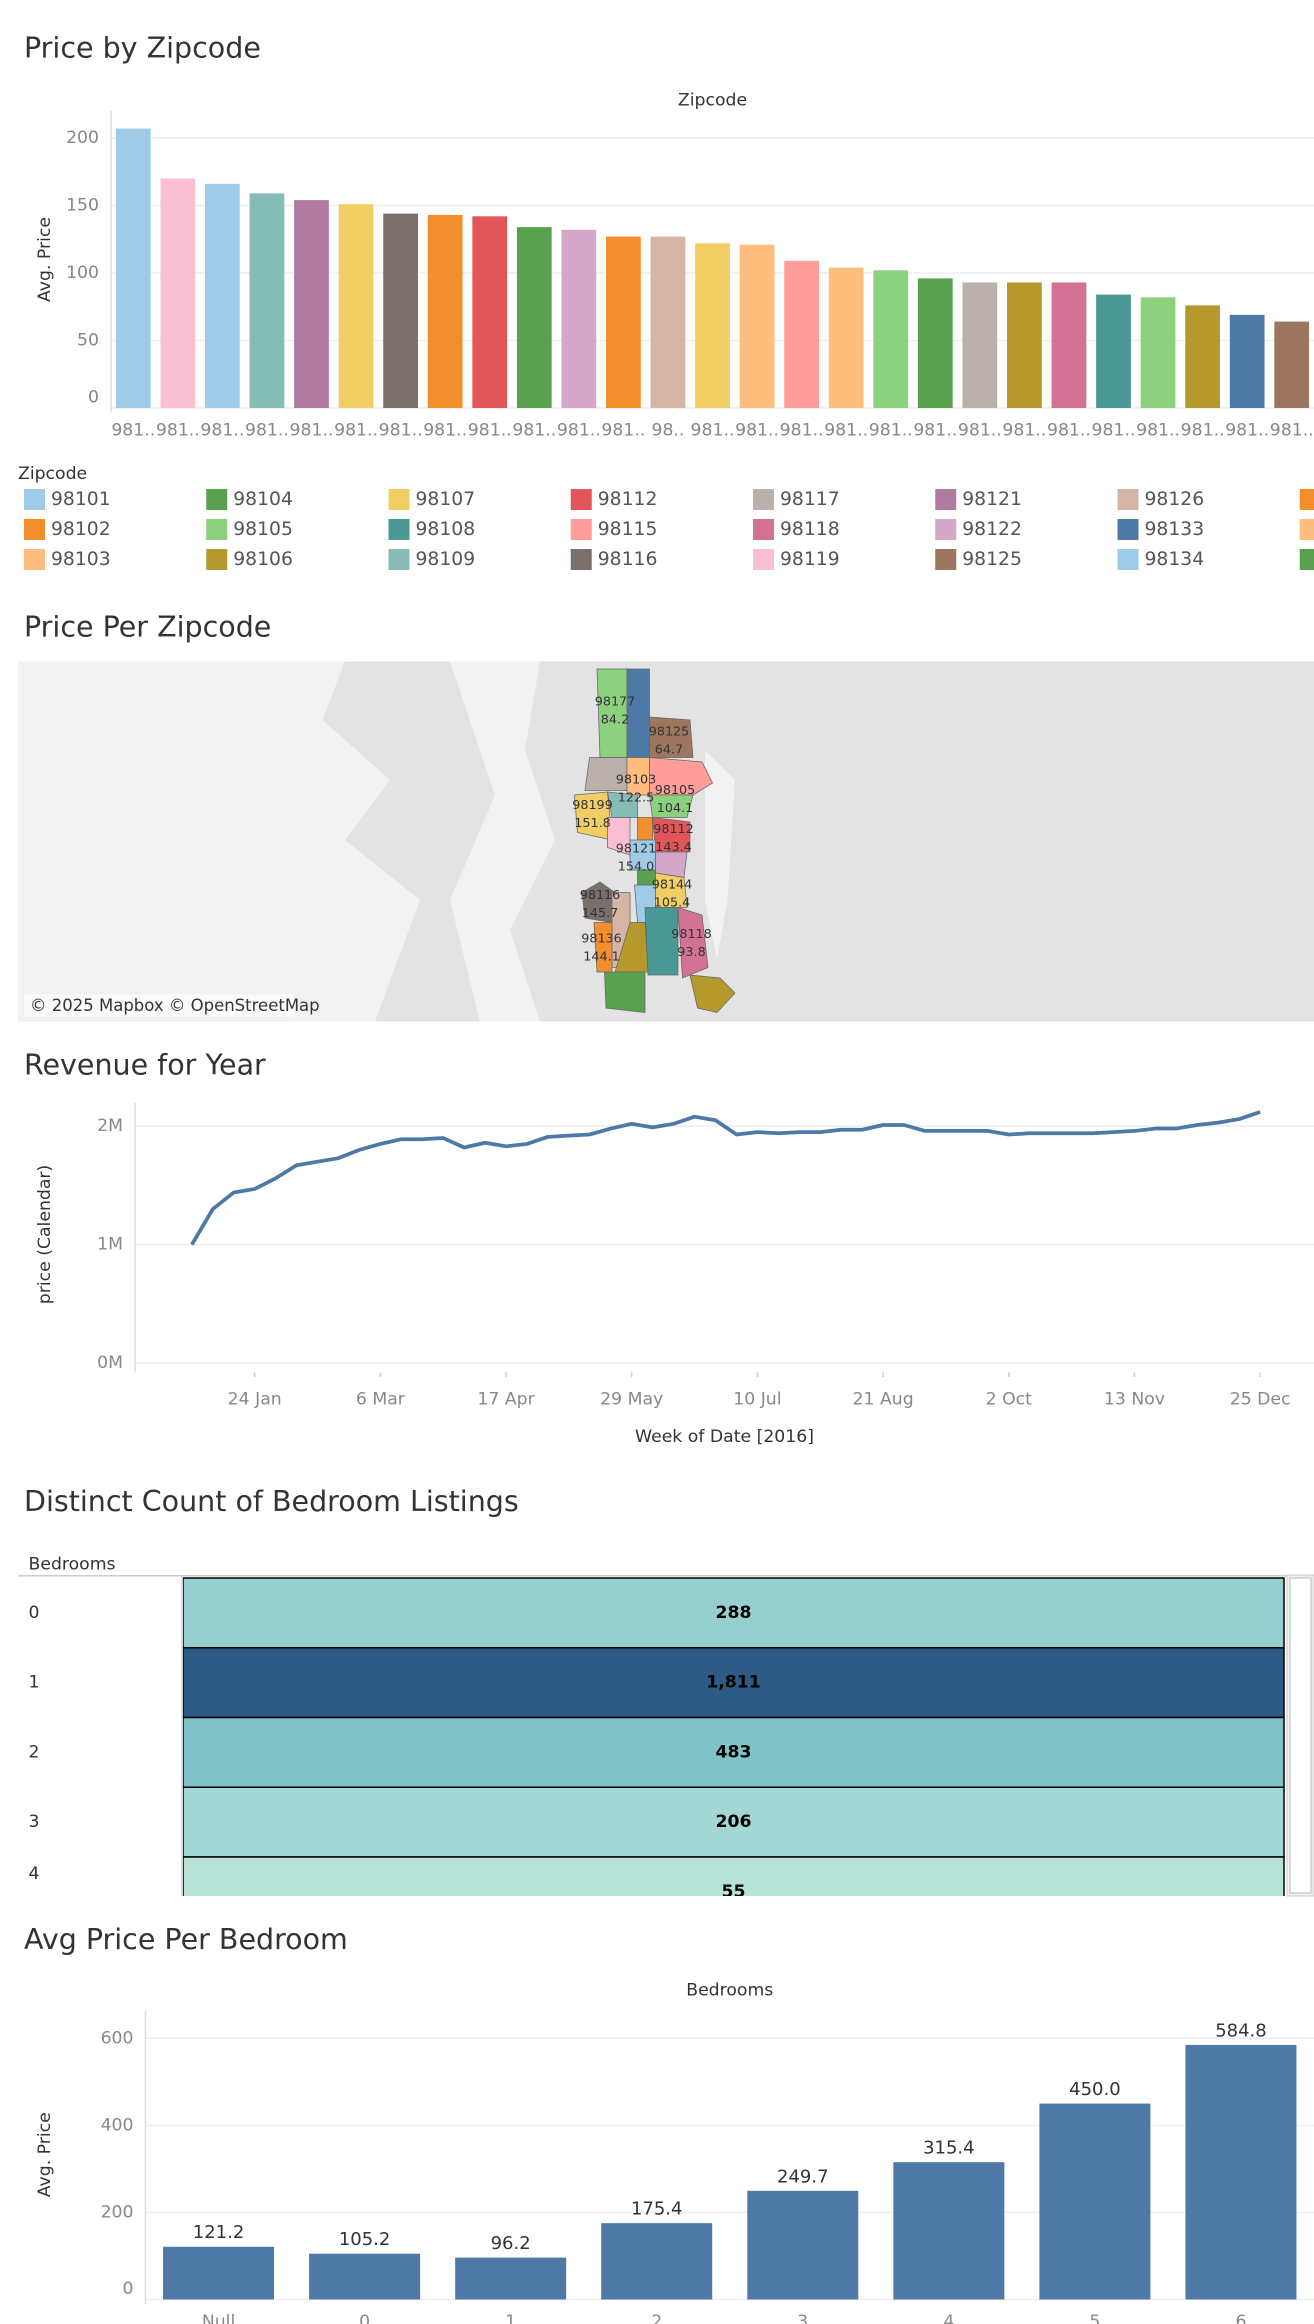 The height and width of the screenshot is (2324, 1314). I want to click on region-name: 98125, so click(669, 732).